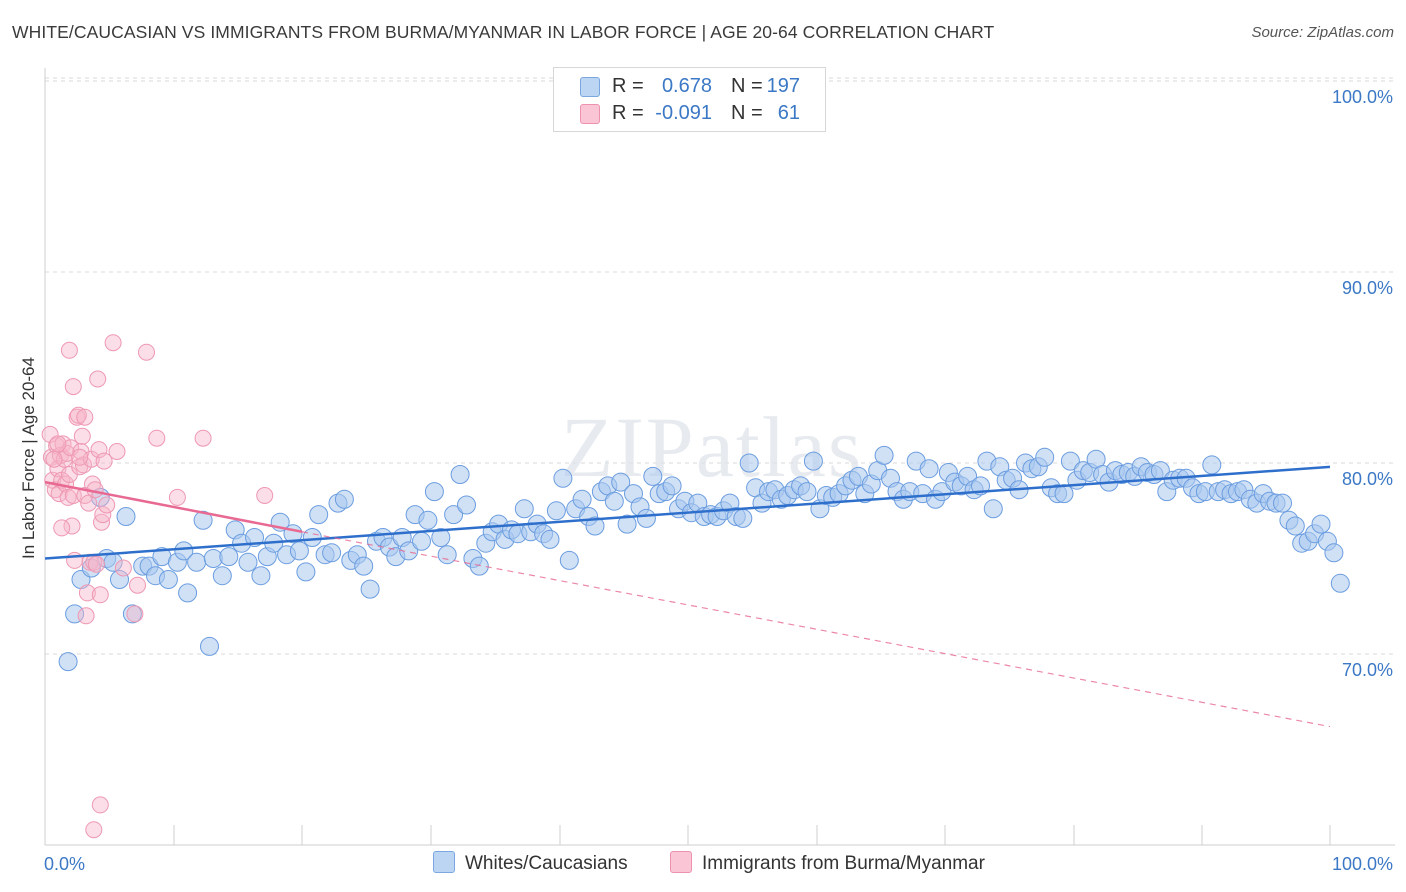  What do you see at coordinates (788, 113) in the screenshot?
I see `n-value: 61` at bounding box center [788, 113].